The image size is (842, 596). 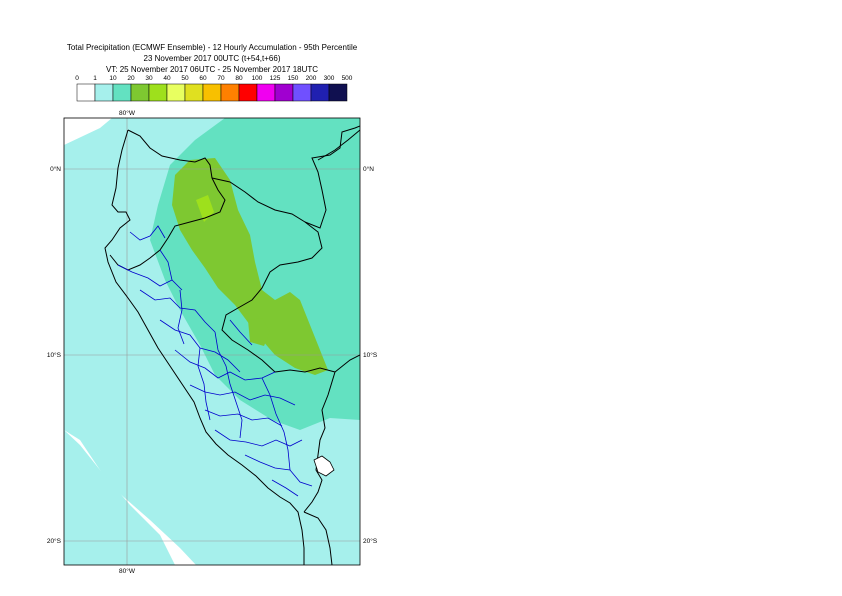 I want to click on lat-label-left-0: 0°N, so click(x=55, y=169).